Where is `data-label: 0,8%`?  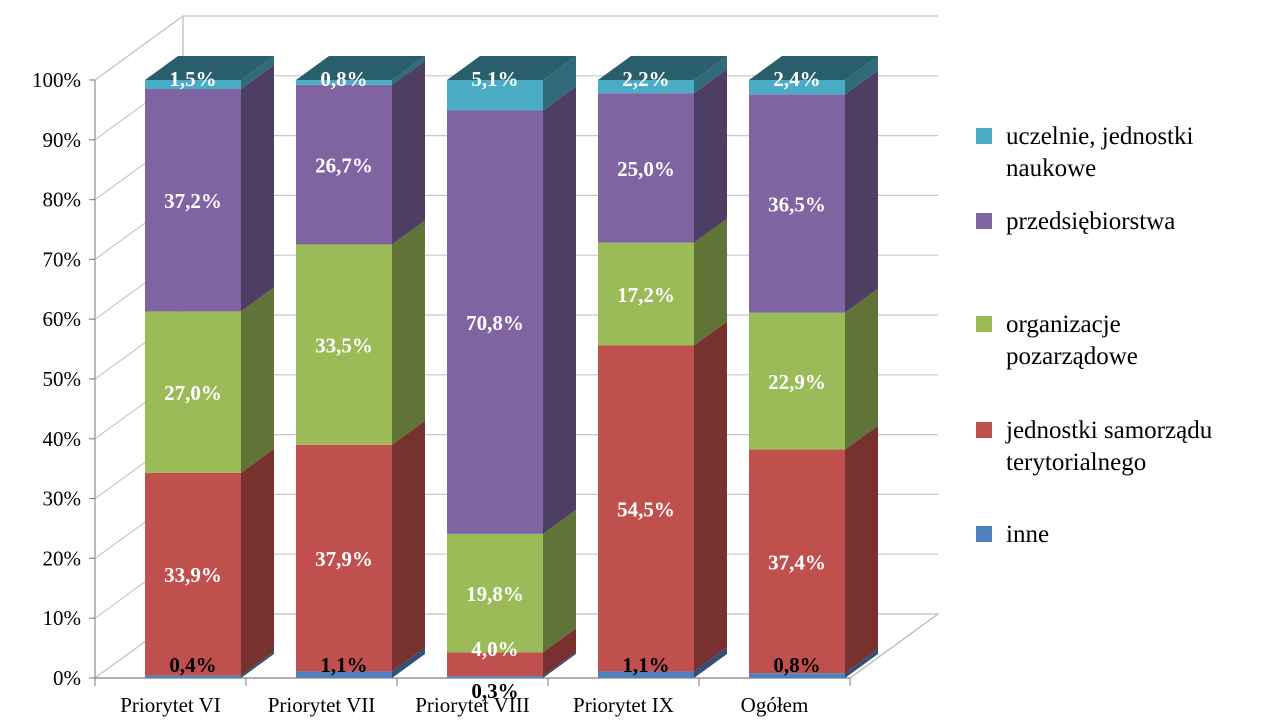
data-label: 0,8% is located at coordinates (796, 665).